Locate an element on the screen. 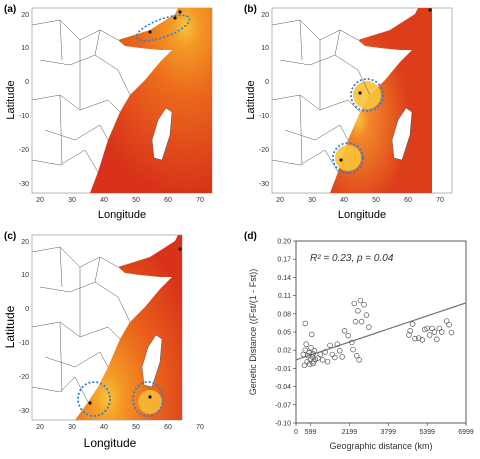 This screenshot has width=480, height=459. y-tick-label: -0.07 is located at coordinates (283, 405).